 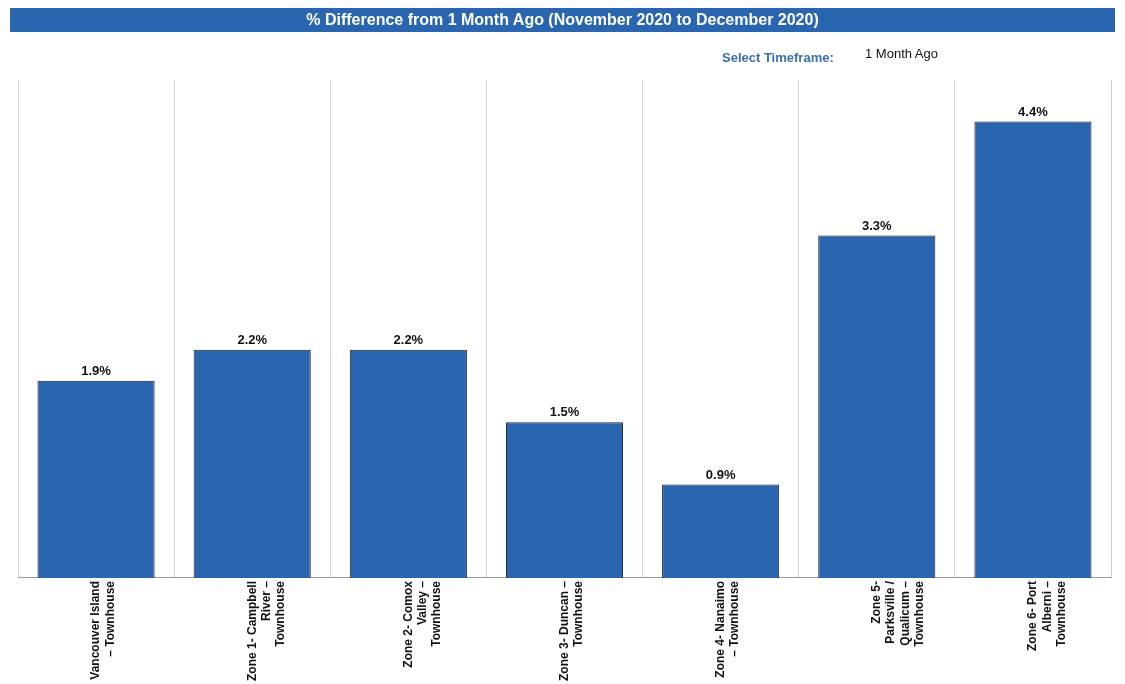 I want to click on x-tick-label: Zone 3- Duncan – Townhouse, so click(x=571, y=630).